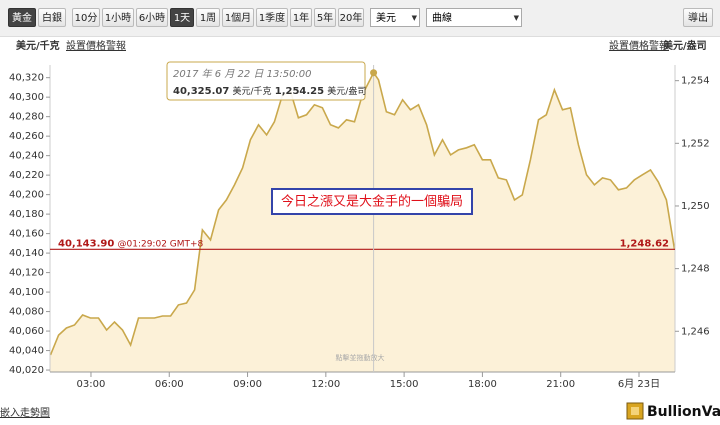 The height and width of the screenshot is (425, 720). I want to click on range-button: 10分, so click(86, 17).